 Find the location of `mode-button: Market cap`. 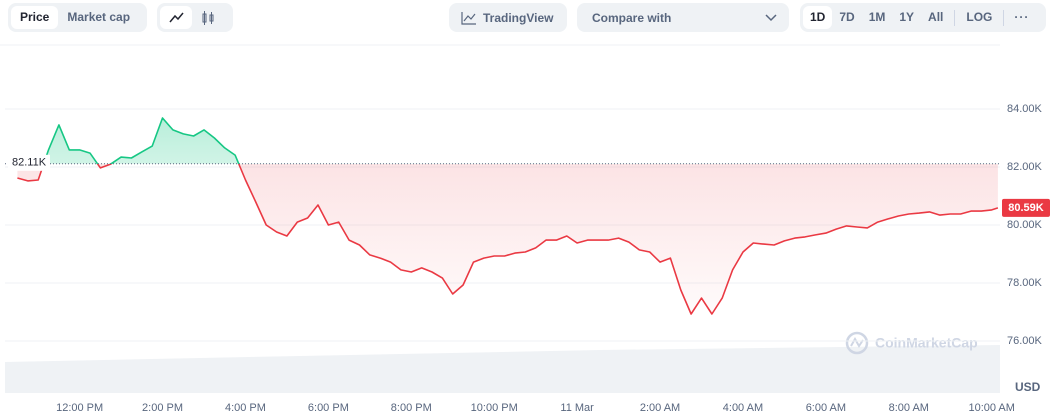

mode-button: Market cap is located at coordinates (99, 17).